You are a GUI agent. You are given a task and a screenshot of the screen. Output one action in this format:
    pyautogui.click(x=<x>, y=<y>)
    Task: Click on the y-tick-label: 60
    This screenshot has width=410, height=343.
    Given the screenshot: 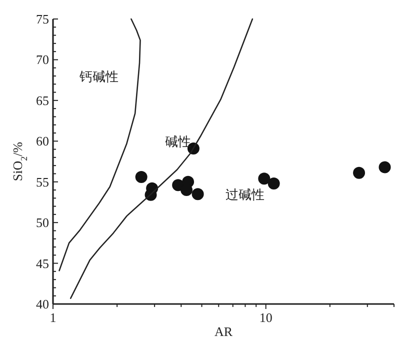 What is the action you would take?
    pyautogui.click(x=42, y=141)
    